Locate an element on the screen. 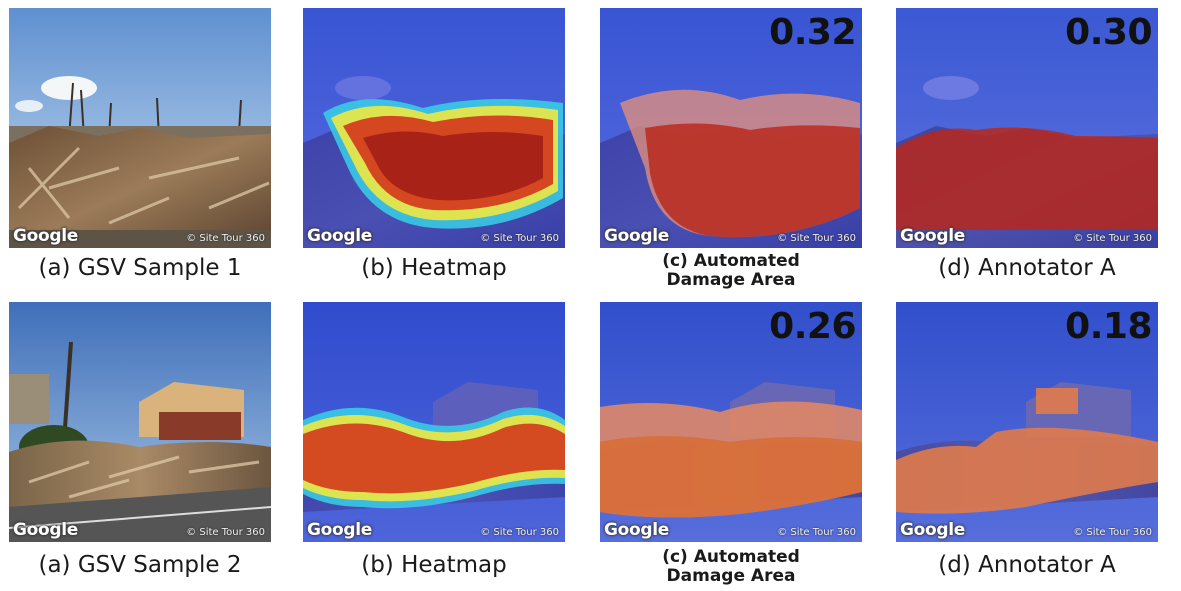  caption-heatmap-1: (b) Heatmap is located at coordinates (434, 268).